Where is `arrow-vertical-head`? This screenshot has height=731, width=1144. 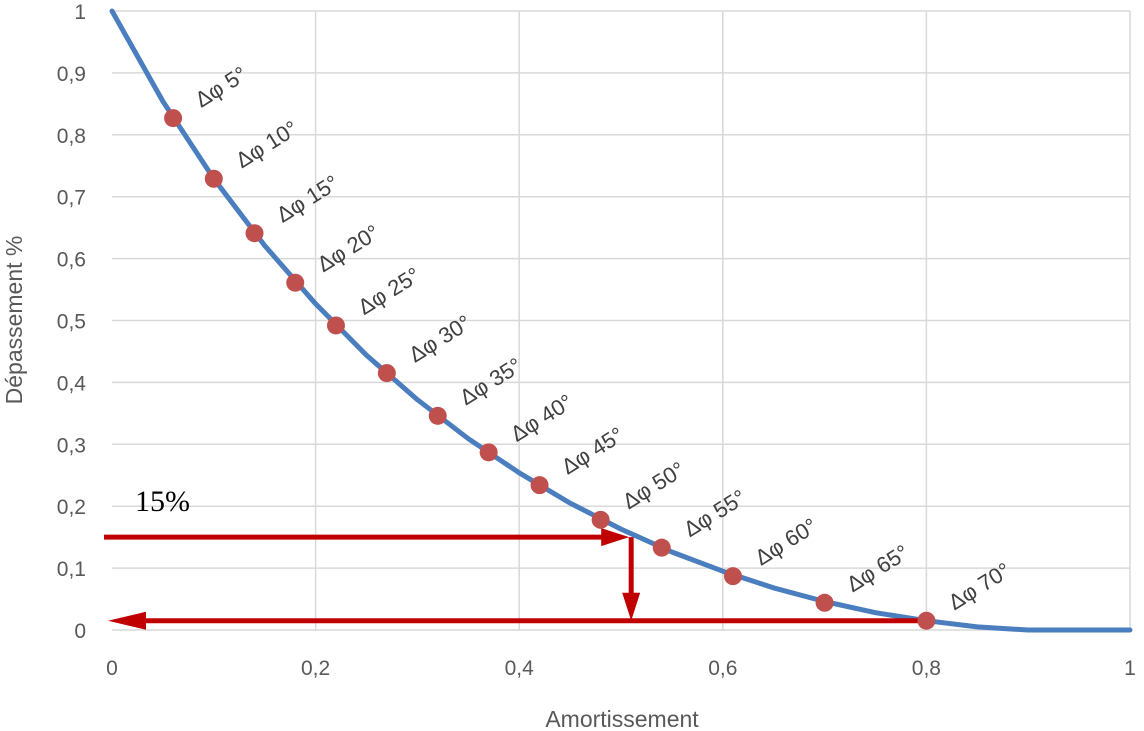
arrow-vertical-head is located at coordinates (631, 606).